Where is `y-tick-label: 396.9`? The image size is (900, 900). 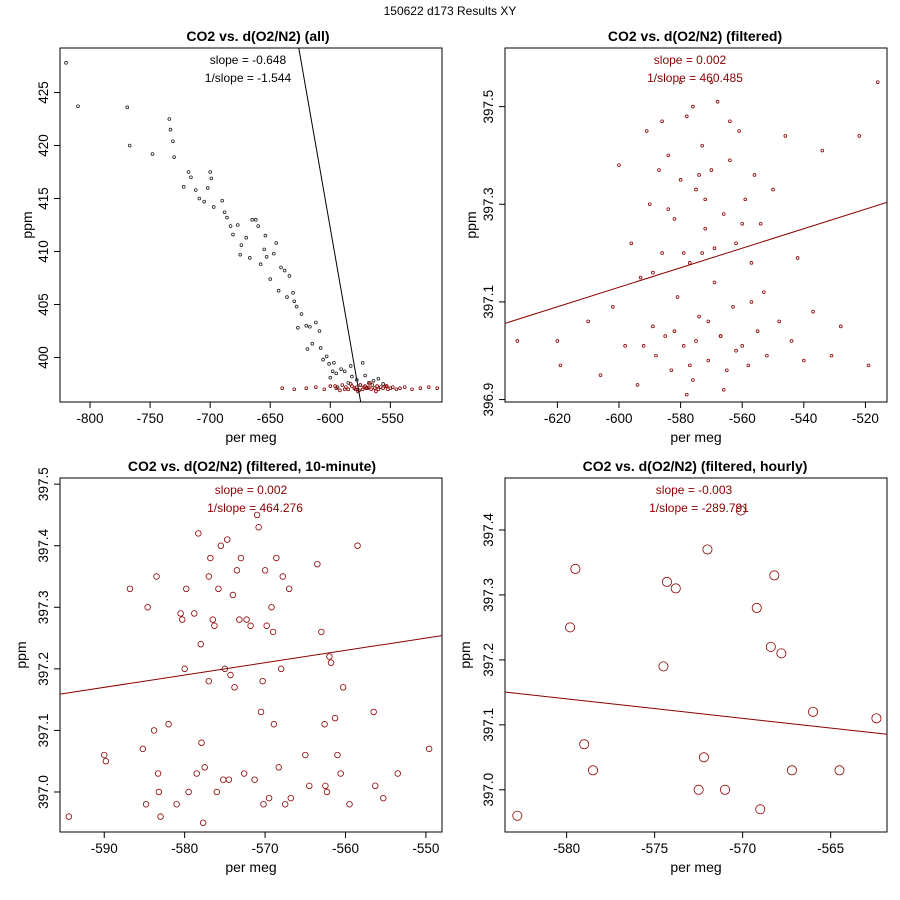
y-tick-label: 396.9 is located at coordinates (488, 400).